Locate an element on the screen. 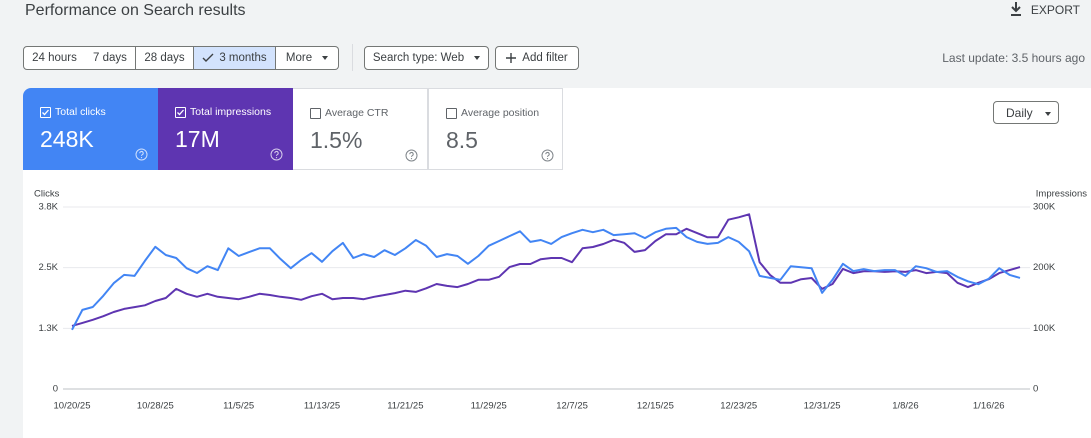 The width and height of the screenshot is (1091, 438). x-tick-label: 1/16/26 is located at coordinates (989, 406).